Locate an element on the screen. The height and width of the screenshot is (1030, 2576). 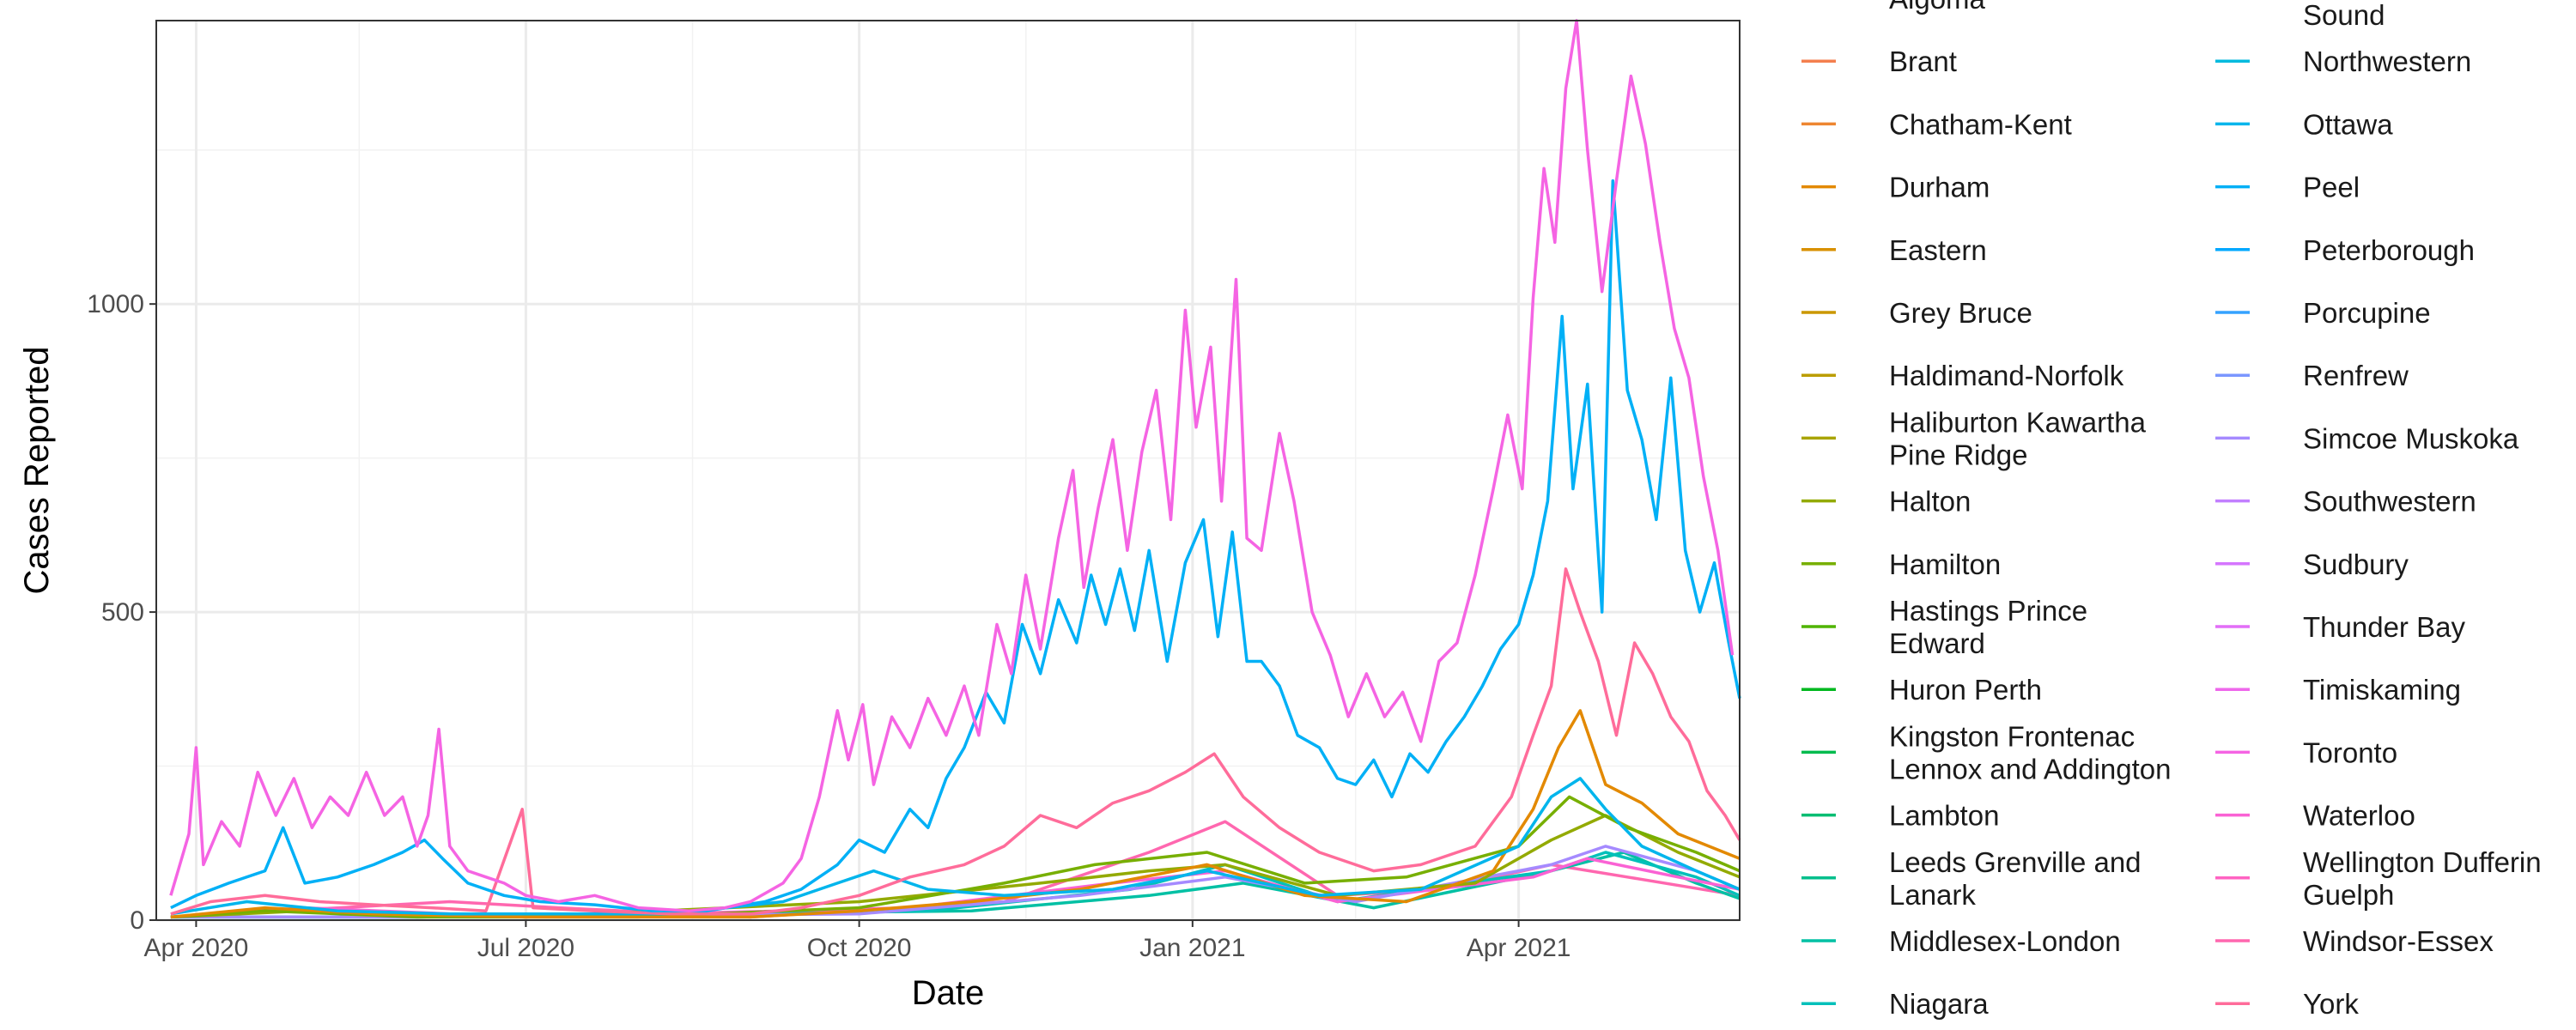
legend-label-line: Lambton is located at coordinates (1944, 816).